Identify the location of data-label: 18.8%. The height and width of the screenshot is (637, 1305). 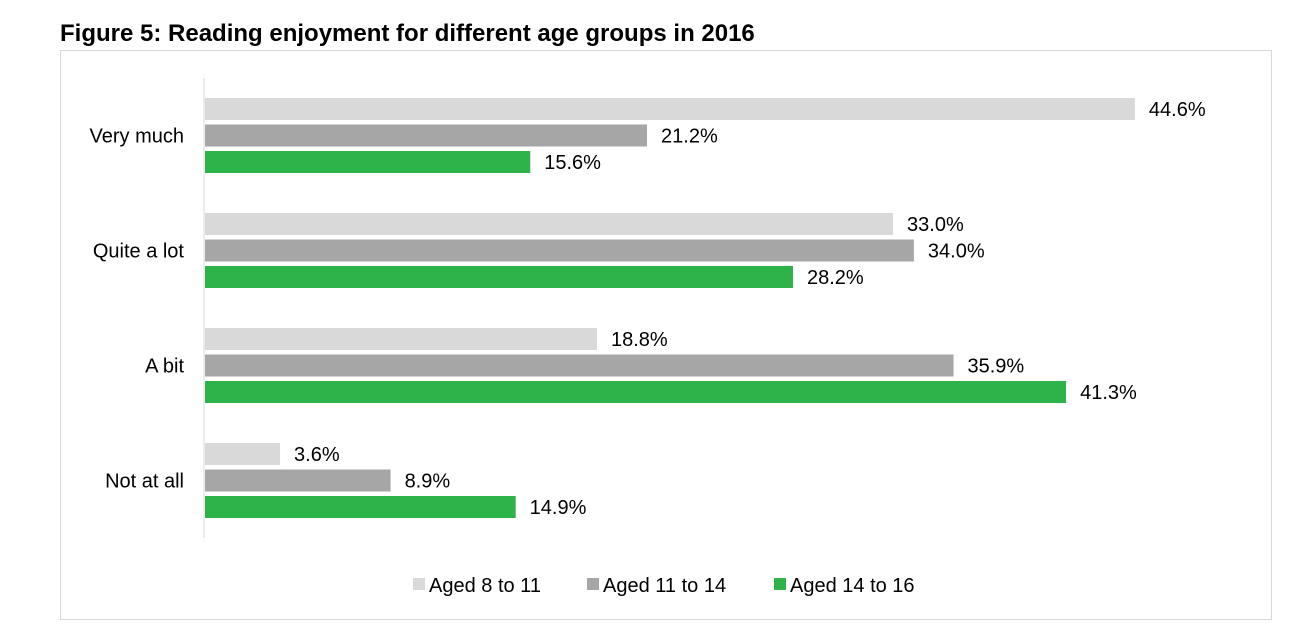
(639, 340).